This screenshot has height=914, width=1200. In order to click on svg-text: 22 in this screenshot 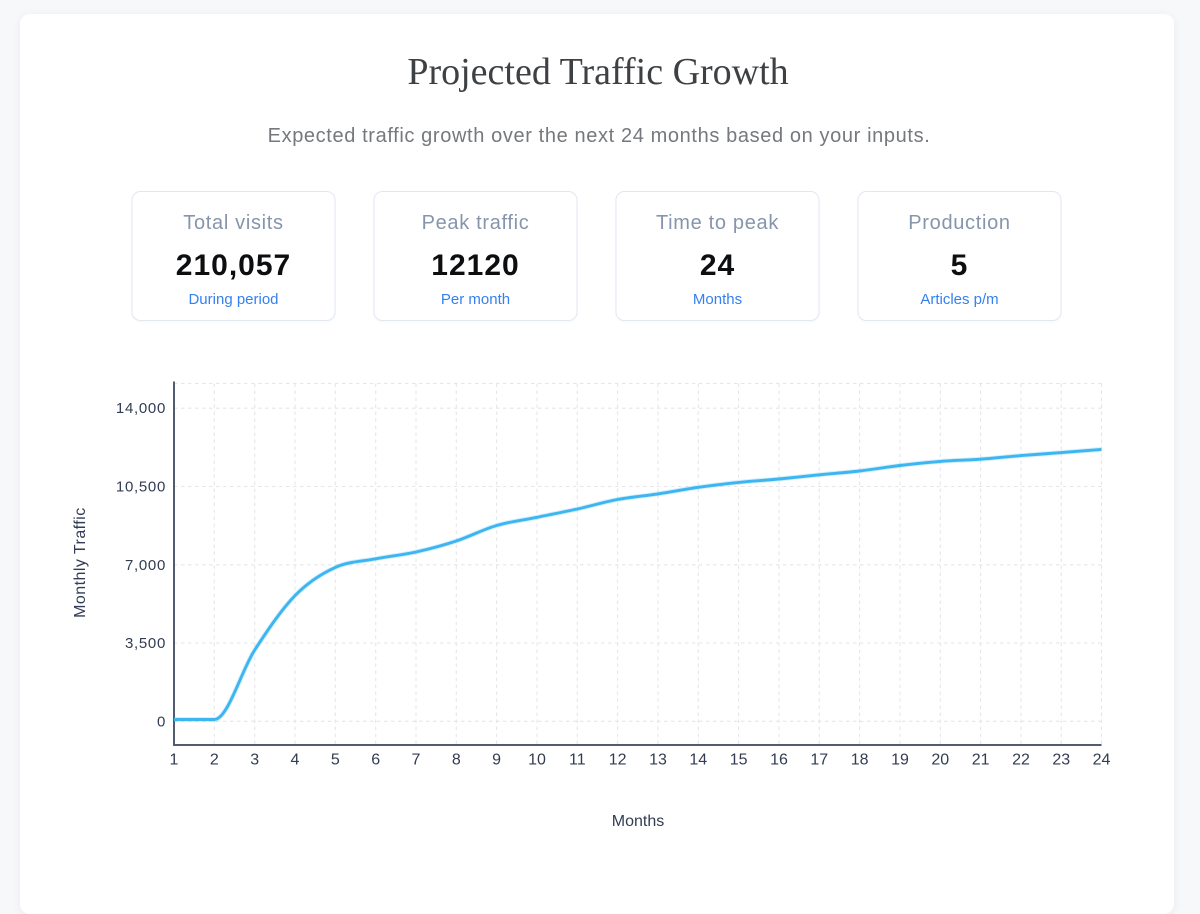, I will do `click(1021, 760)`.